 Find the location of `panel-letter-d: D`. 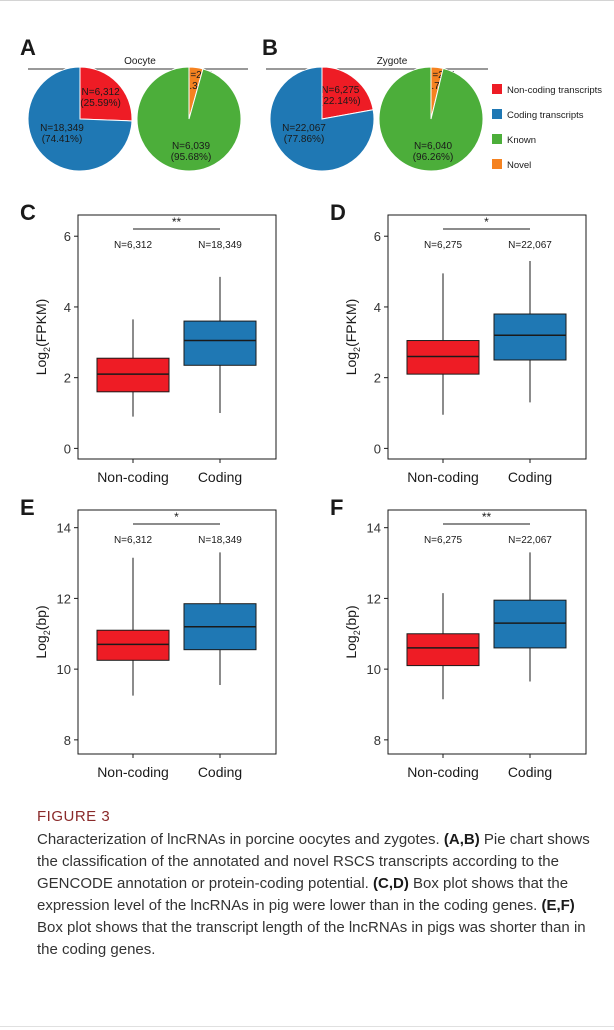

panel-letter-d: D is located at coordinates (338, 212).